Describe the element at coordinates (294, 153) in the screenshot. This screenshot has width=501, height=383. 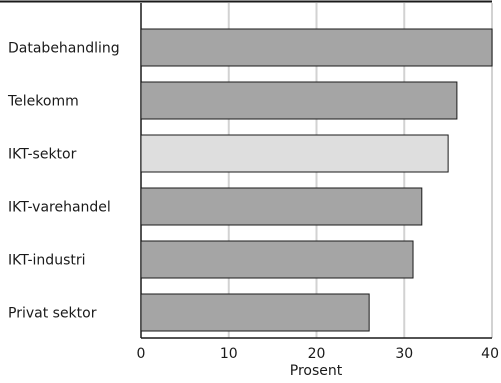
I see `bar-ikt-sektor` at that location.